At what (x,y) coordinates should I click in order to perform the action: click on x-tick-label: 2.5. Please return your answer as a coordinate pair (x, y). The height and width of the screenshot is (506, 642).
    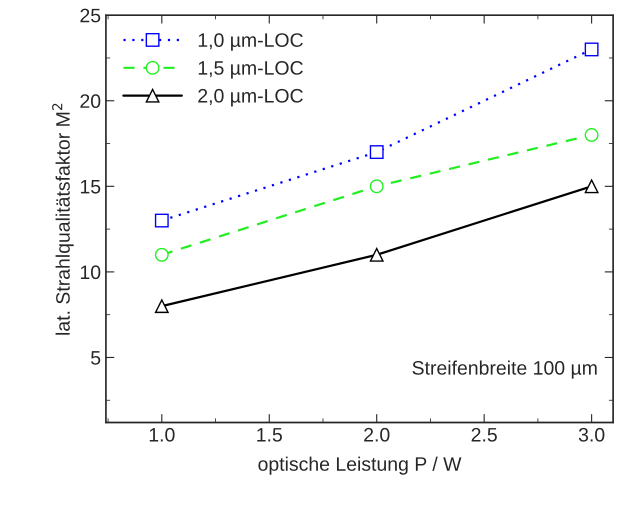
    Looking at the image, I should click on (484, 435).